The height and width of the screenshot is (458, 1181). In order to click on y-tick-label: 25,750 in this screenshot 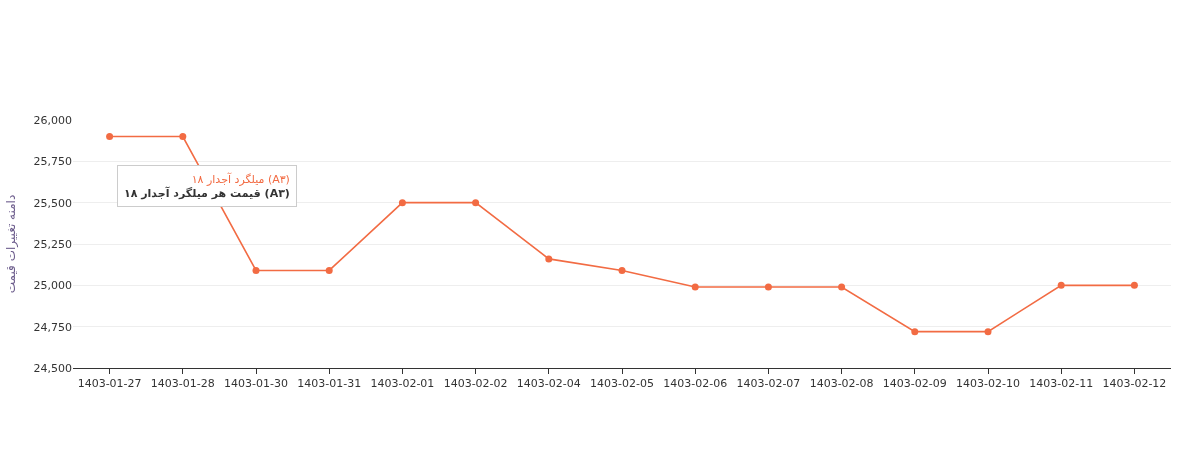, I will do `click(52, 162)`.